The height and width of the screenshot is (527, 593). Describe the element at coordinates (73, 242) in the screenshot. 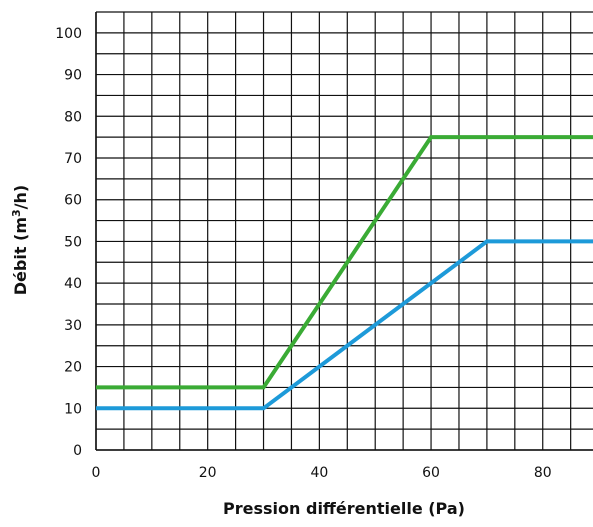

I see `y-tick-label: 50` at that location.